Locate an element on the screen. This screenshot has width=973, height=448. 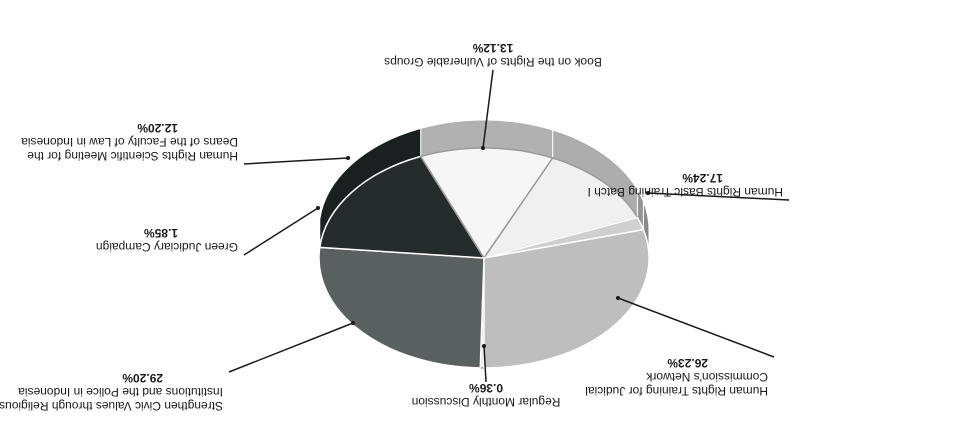
slice-percentage: 26.23% is located at coordinates (687, 363).